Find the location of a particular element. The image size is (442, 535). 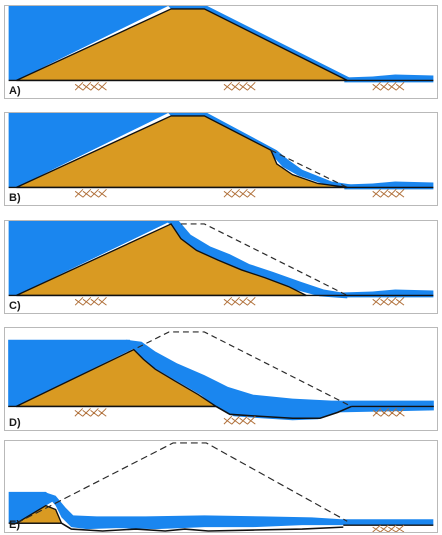

panel-label-e: E) is located at coordinates (14, 525).